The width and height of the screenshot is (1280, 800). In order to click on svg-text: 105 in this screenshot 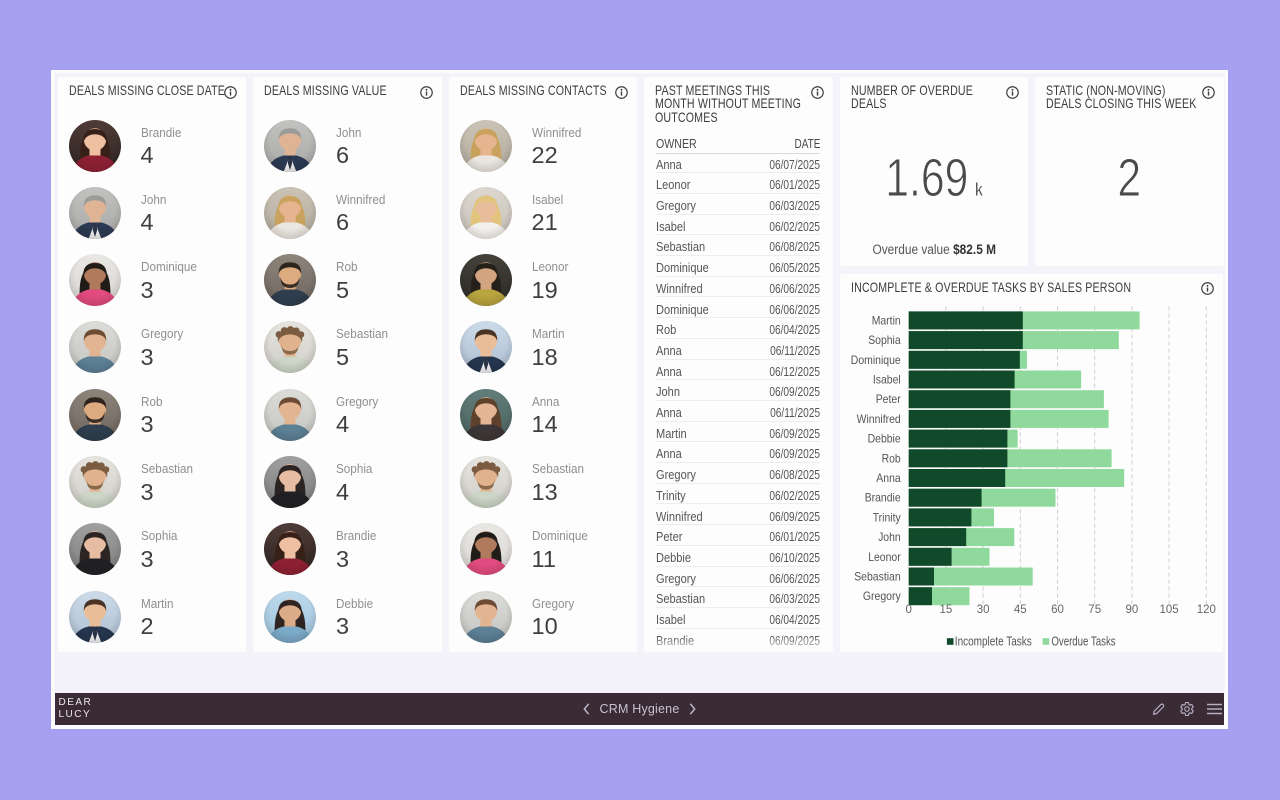, I will do `click(1168, 610)`.